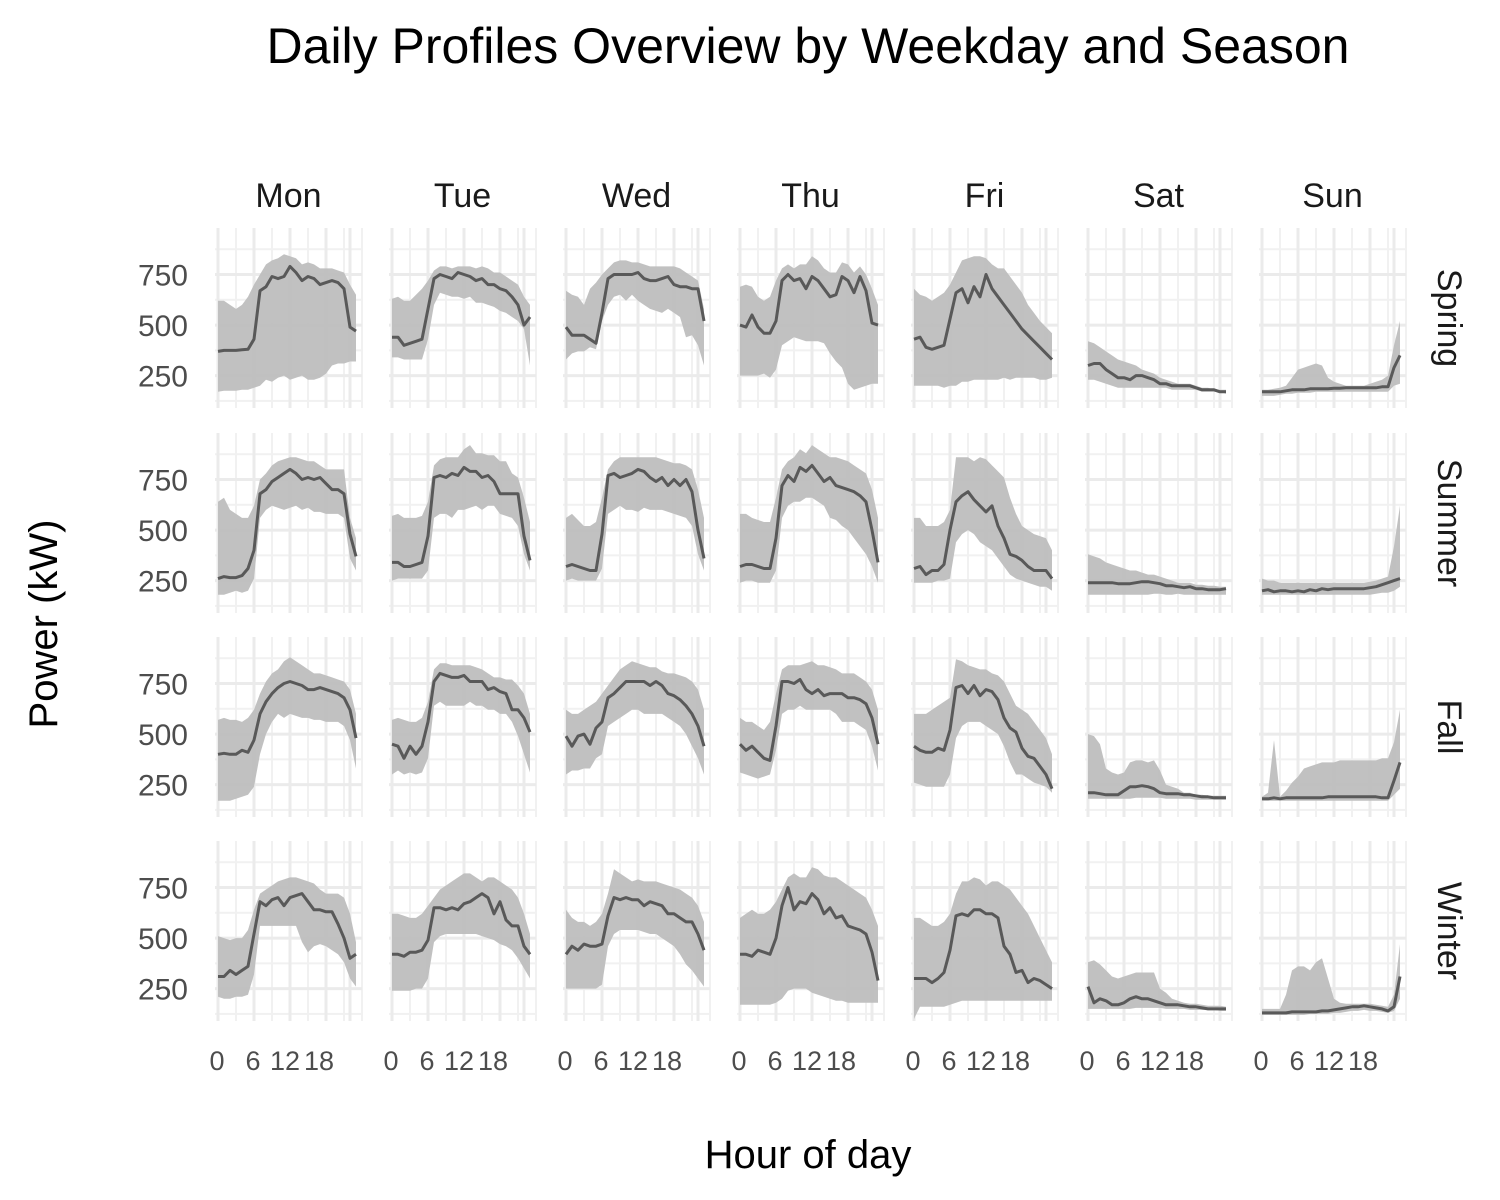 This screenshot has width=1500, height=1200. What do you see at coordinates (44, 624) in the screenshot?
I see `y-axis-title: Power (kW)` at bounding box center [44, 624].